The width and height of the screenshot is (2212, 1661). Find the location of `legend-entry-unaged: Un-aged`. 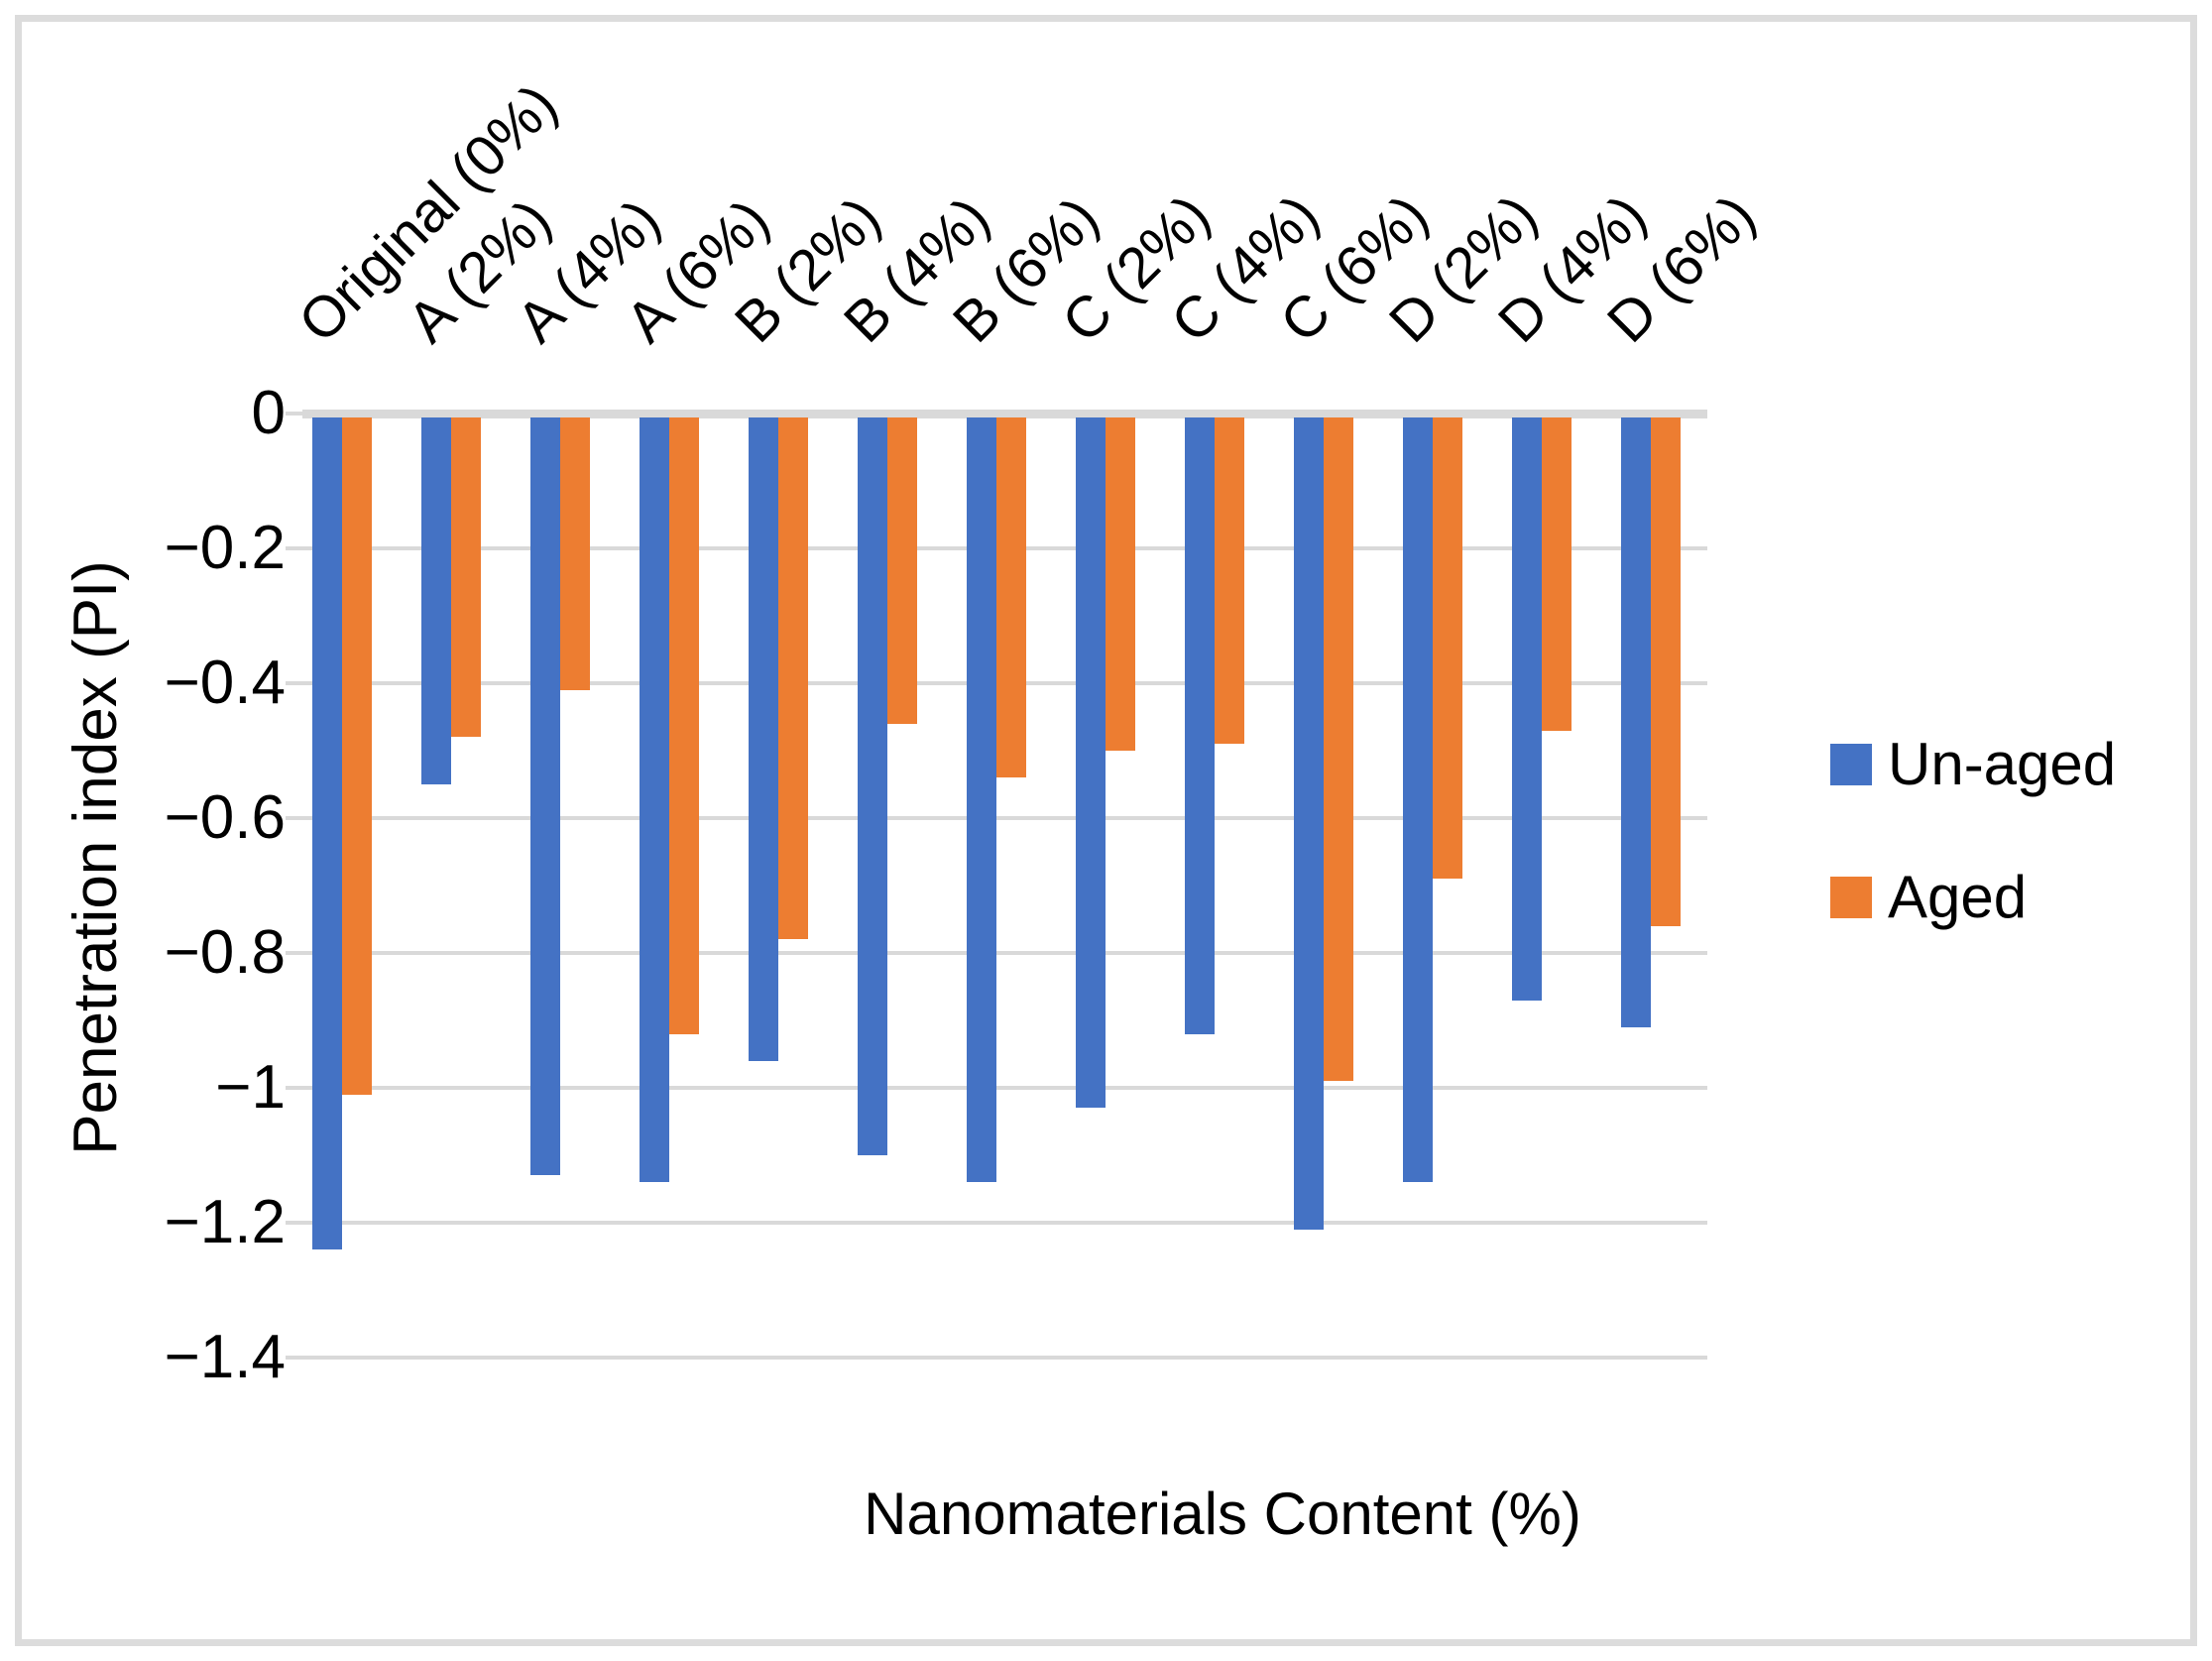

legend-entry-unaged: Un-aged is located at coordinates (1973, 764).